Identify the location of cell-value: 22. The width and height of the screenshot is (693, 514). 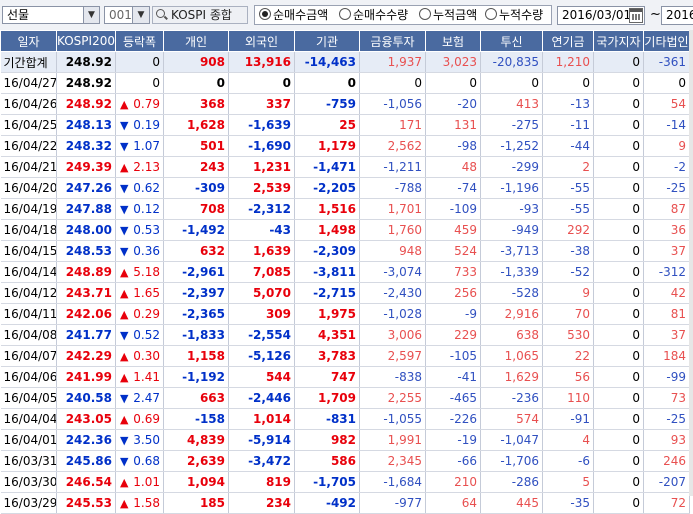
(582, 356).